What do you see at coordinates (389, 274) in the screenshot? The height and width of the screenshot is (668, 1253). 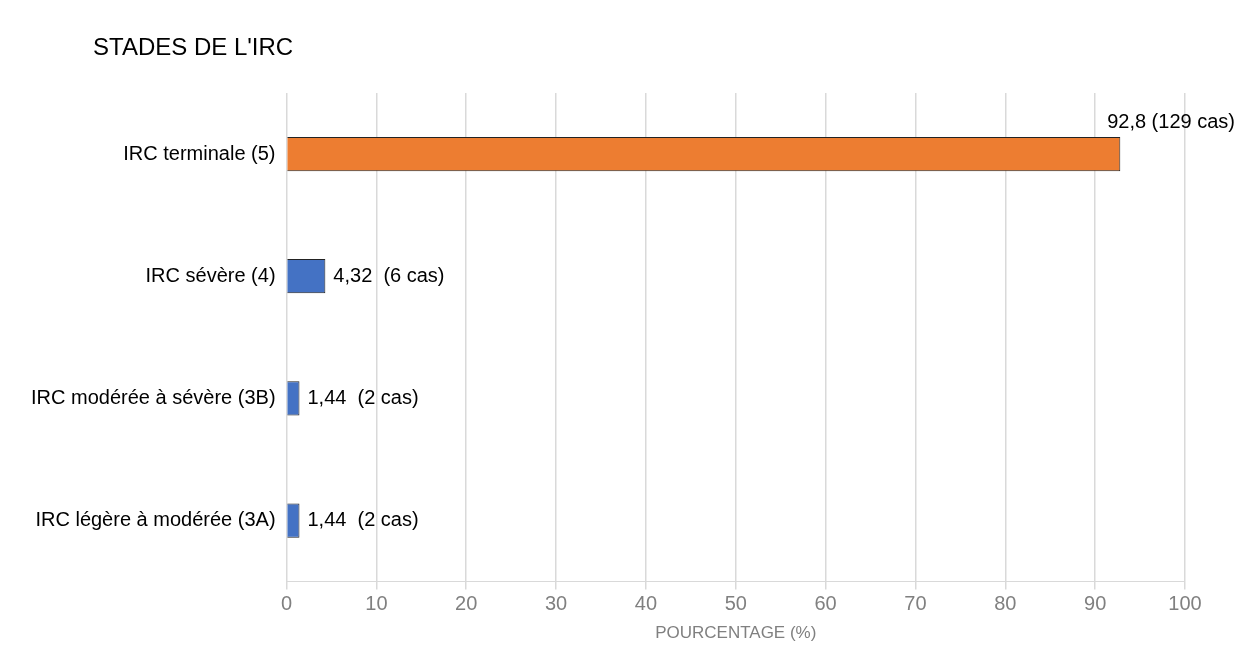 I see `data-label: 4,32 (6 cas)` at bounding box center [389, 274].